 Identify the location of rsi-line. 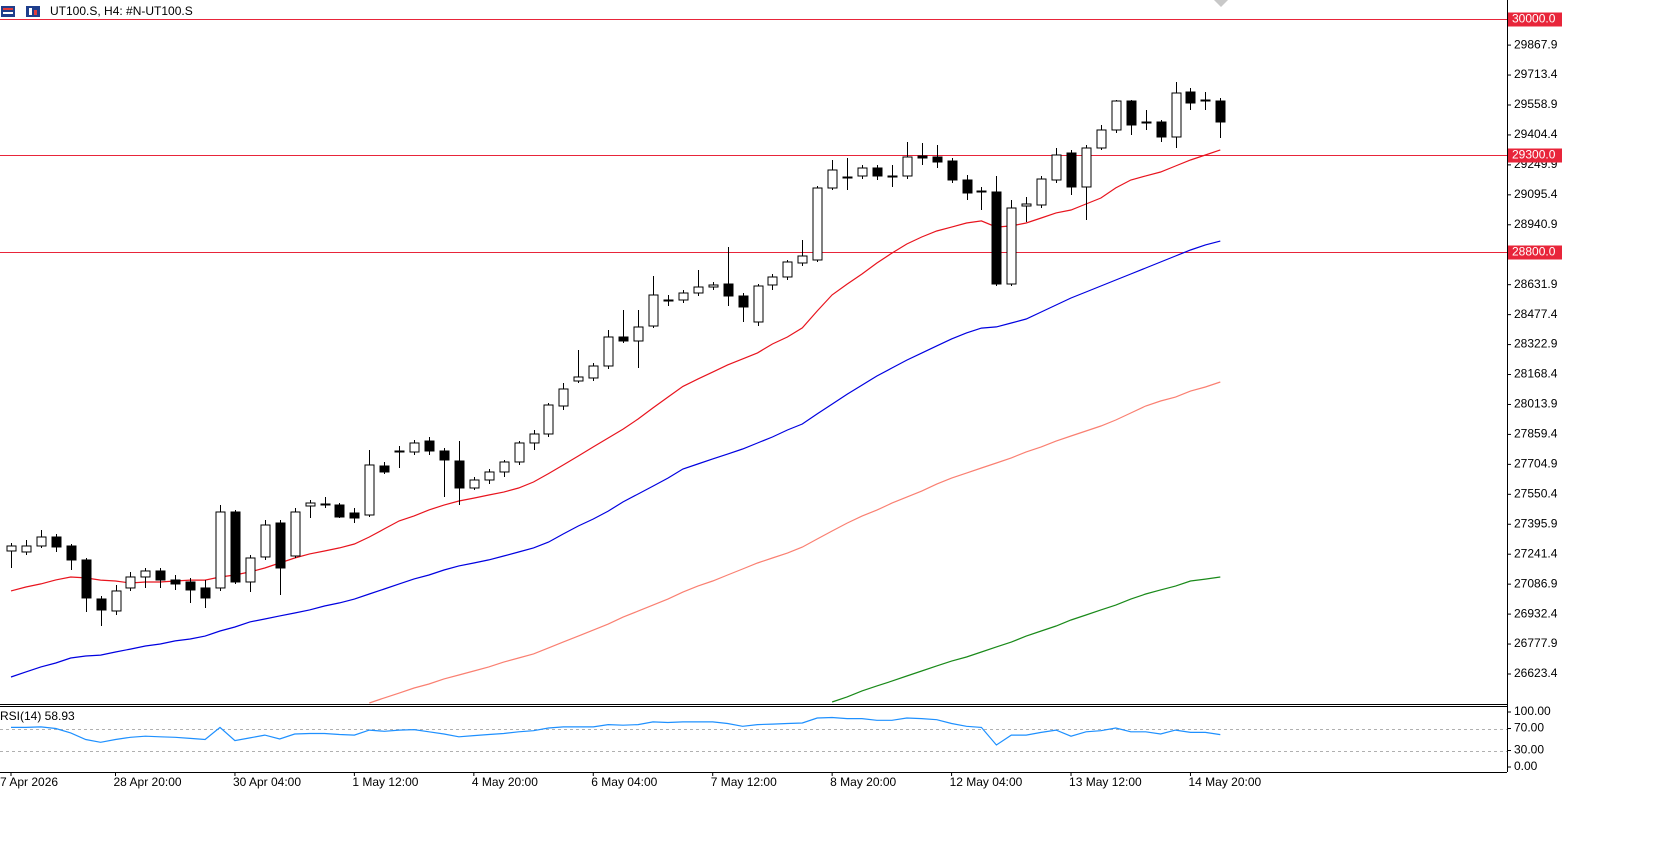
(616, 731).